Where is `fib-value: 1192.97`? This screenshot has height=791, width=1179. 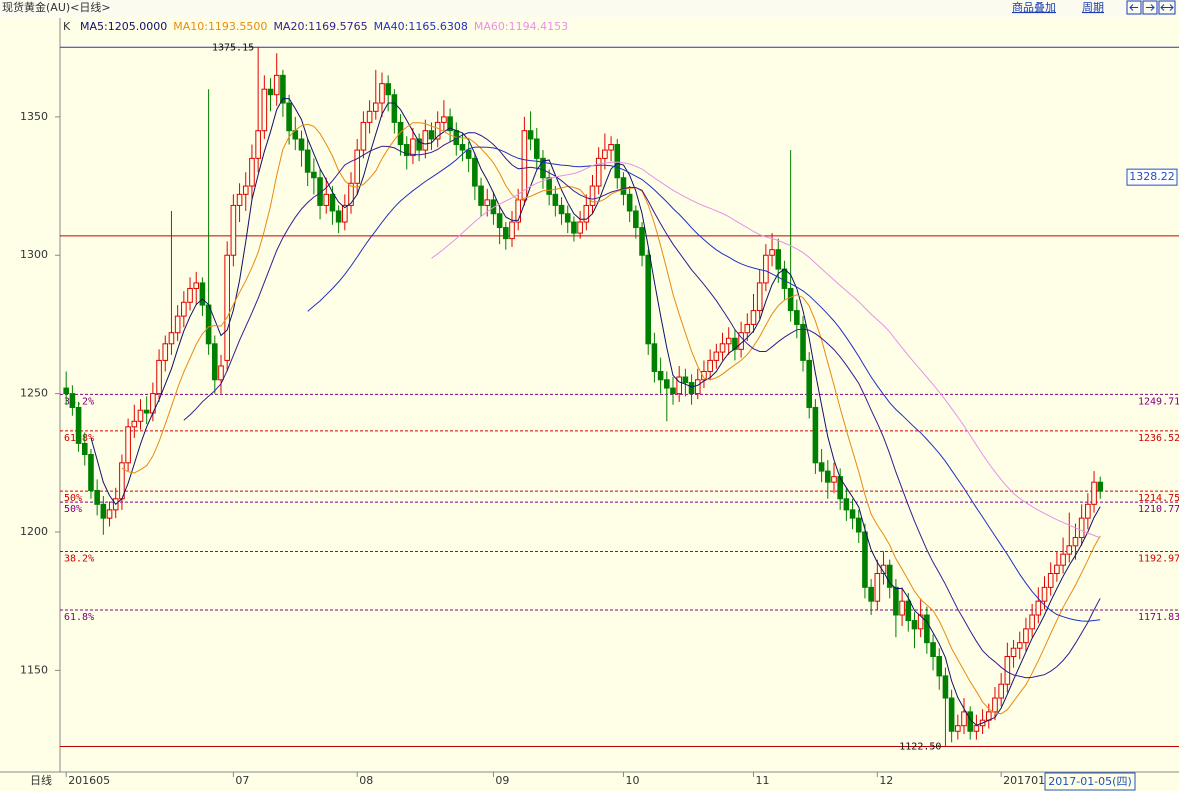
fib-value: 1192.97 is located at coordinates (1158, 558).